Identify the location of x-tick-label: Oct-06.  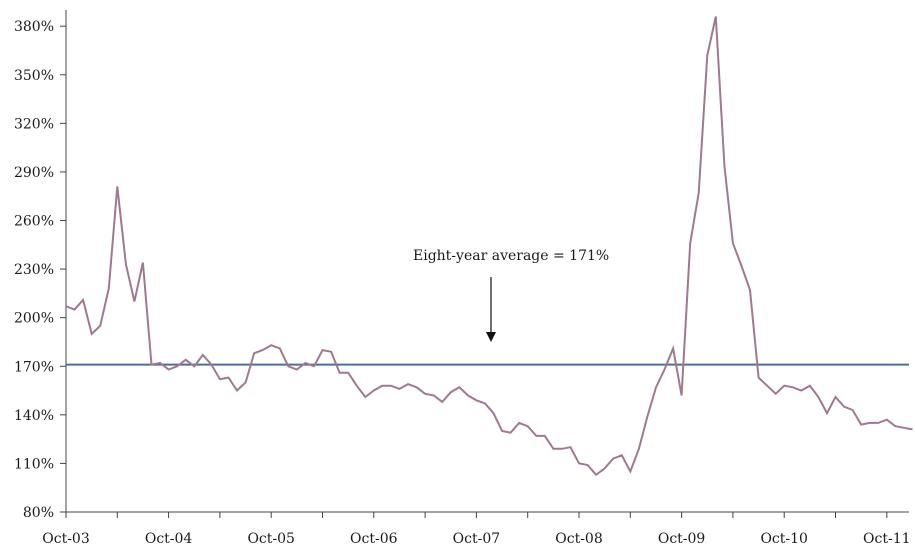
(374, 539).